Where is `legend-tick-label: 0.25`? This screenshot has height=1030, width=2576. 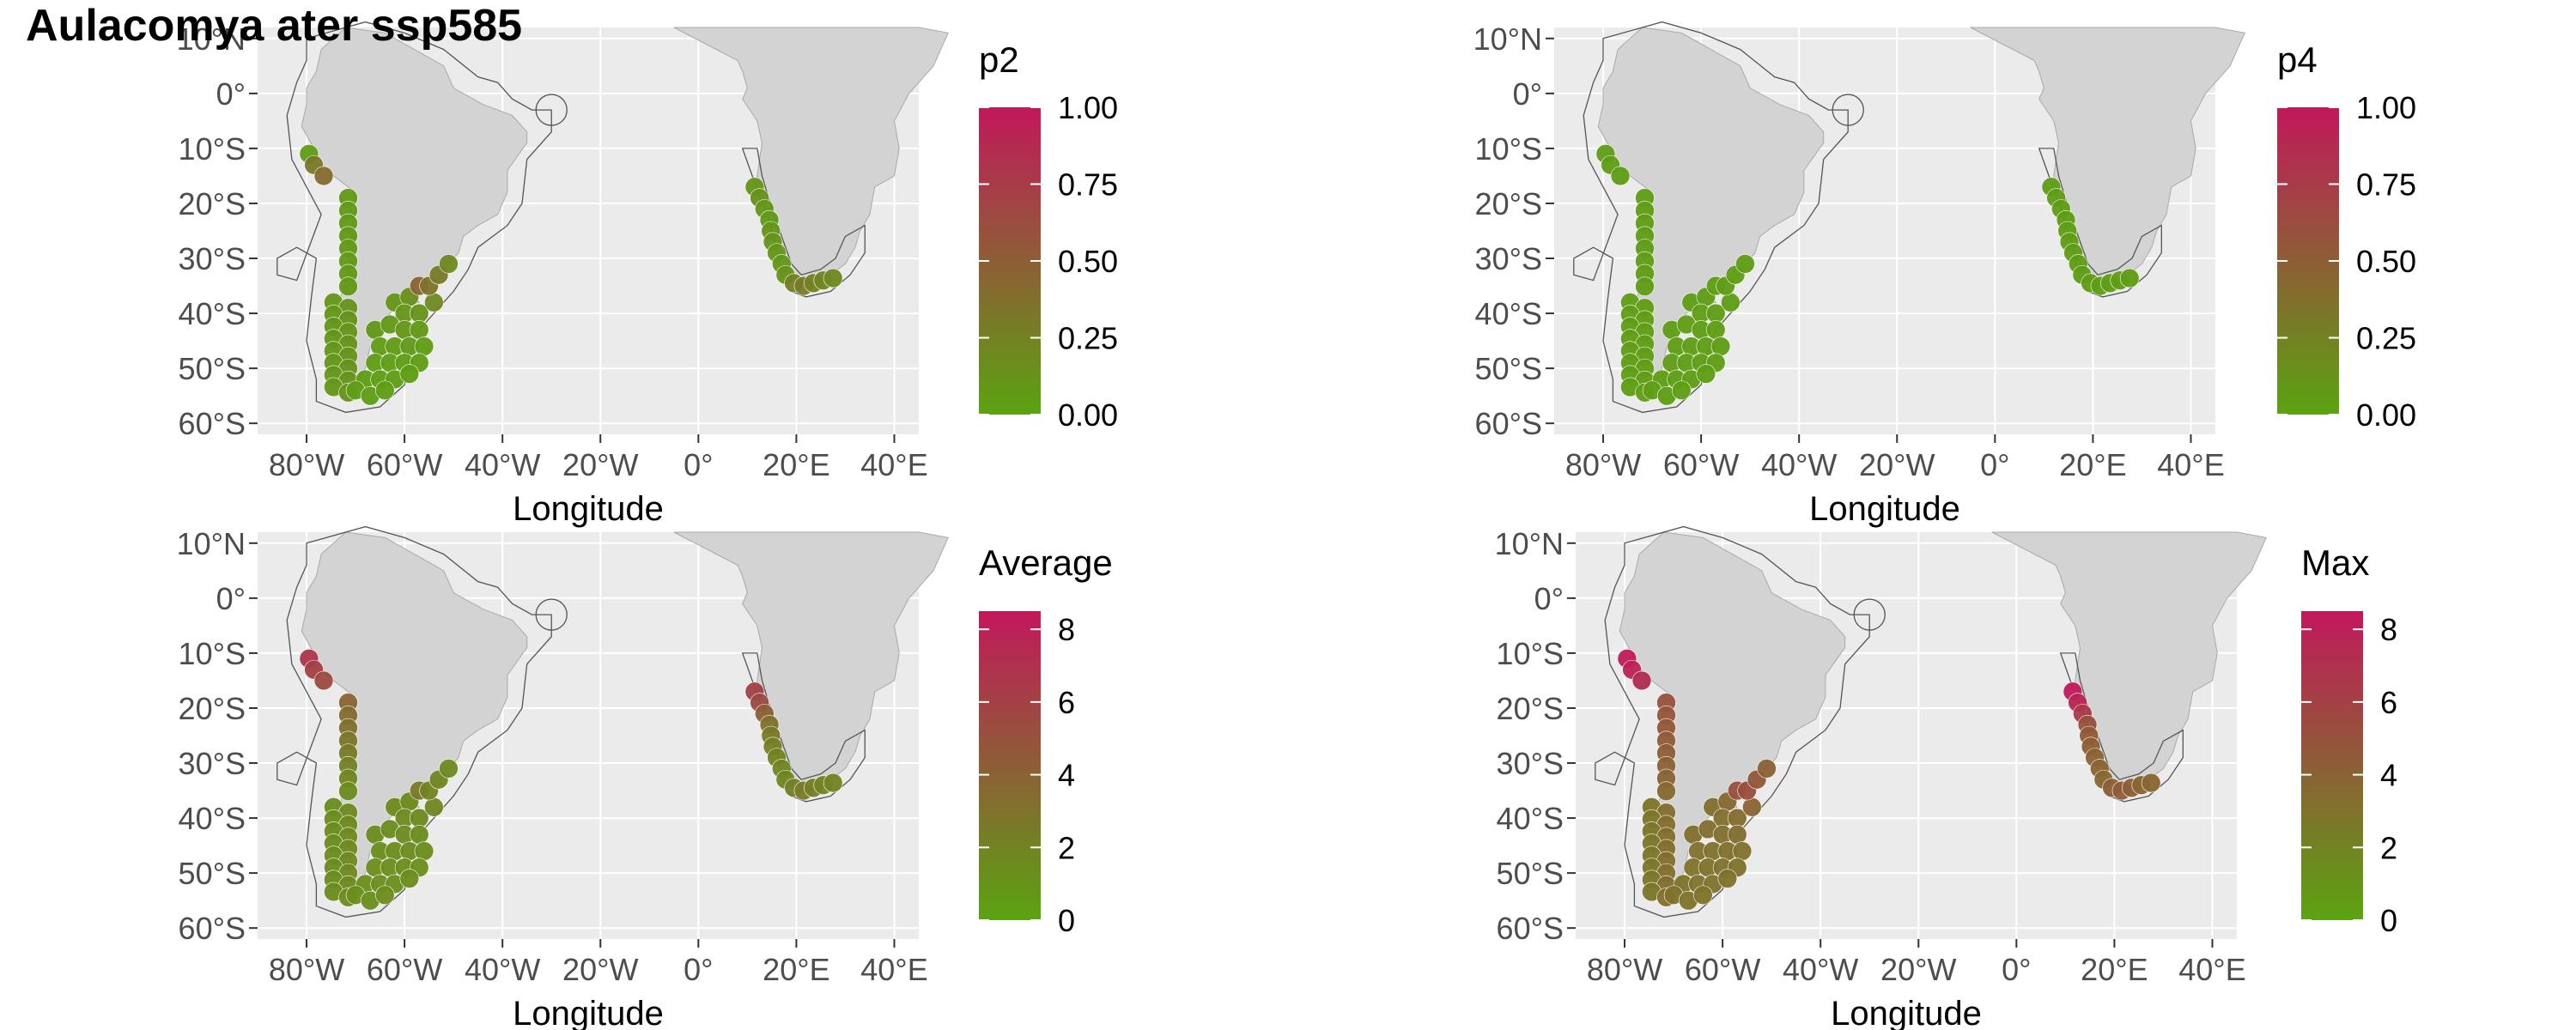
legend-tick-label: 0.25 is located at coordinates (1088, 338).